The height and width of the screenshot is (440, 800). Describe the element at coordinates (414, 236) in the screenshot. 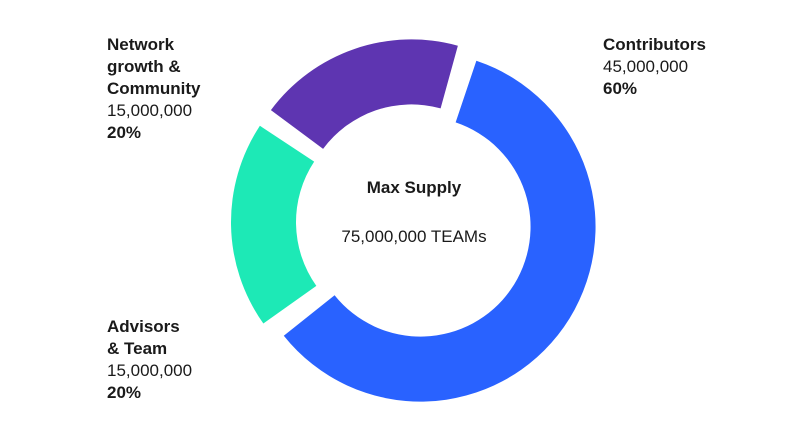

I see `center-value: 75,000,000 TEAMs` at that location.